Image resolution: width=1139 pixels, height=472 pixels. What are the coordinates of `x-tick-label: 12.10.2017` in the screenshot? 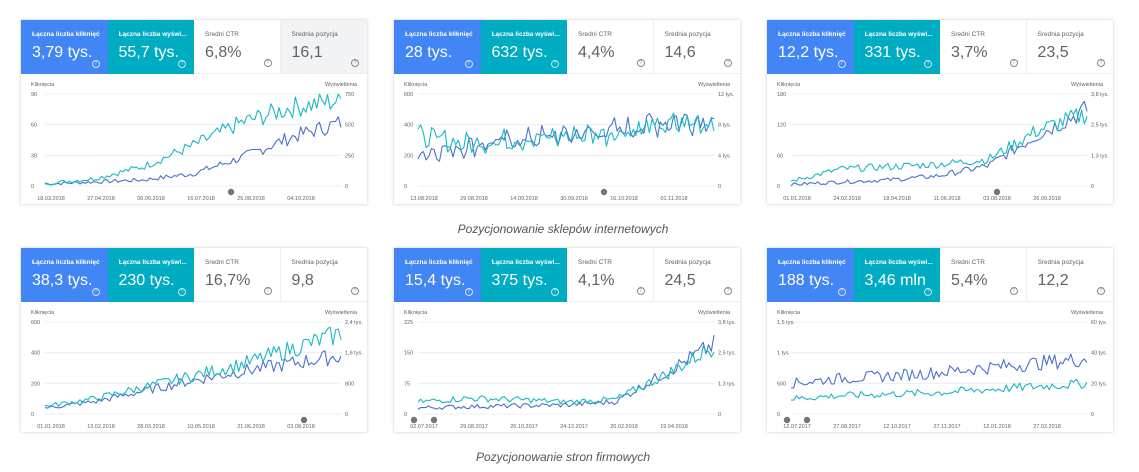 It's located at (897, 427).